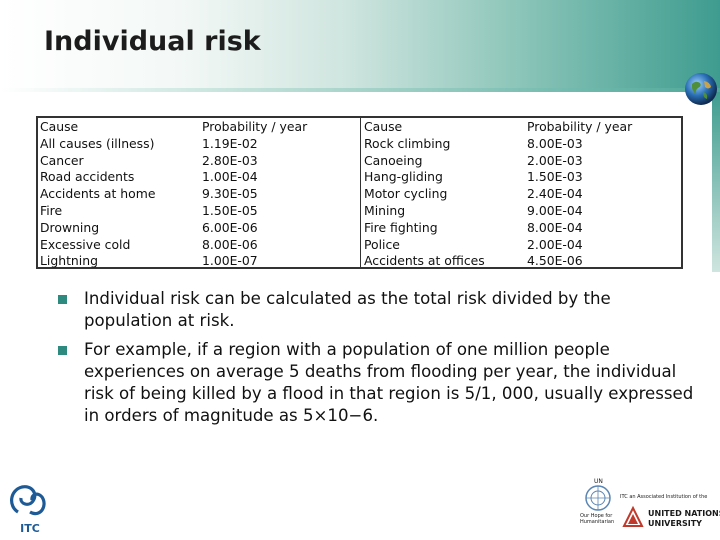 The height and width of the screenshot is (540, 720). What do you see at coordinates (555, 261) in the screenshot?
I see `table-cell: 4.50E-06` at bounding box center [555, 261].